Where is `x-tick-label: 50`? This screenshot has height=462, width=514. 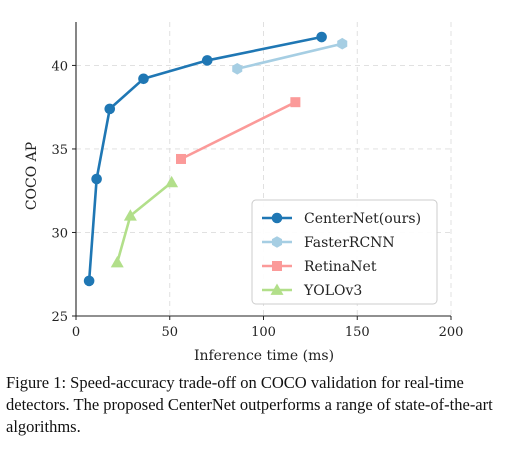 x-tick-label: 50 is located at coordinates (169, 332).